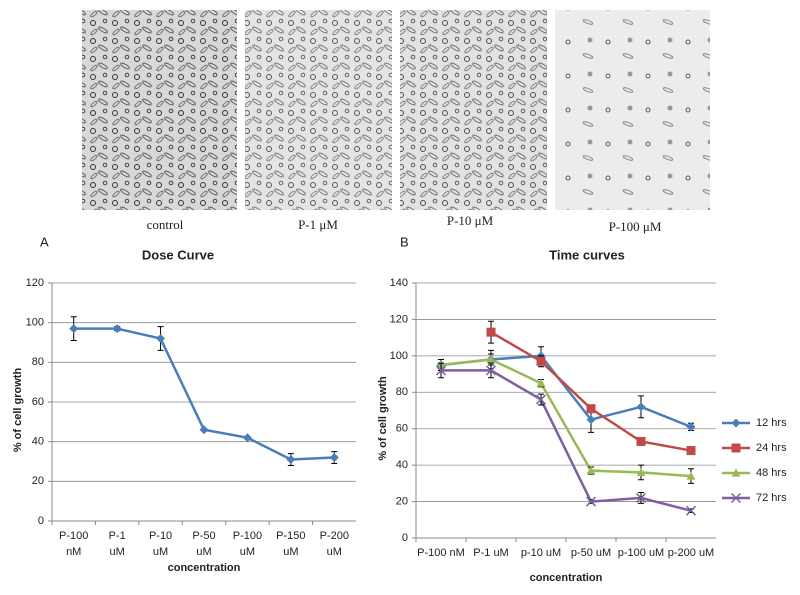  Describe the element at coordinates (771, 448) in the screenshot. I see `legend-label: 24 hrs` at that location.